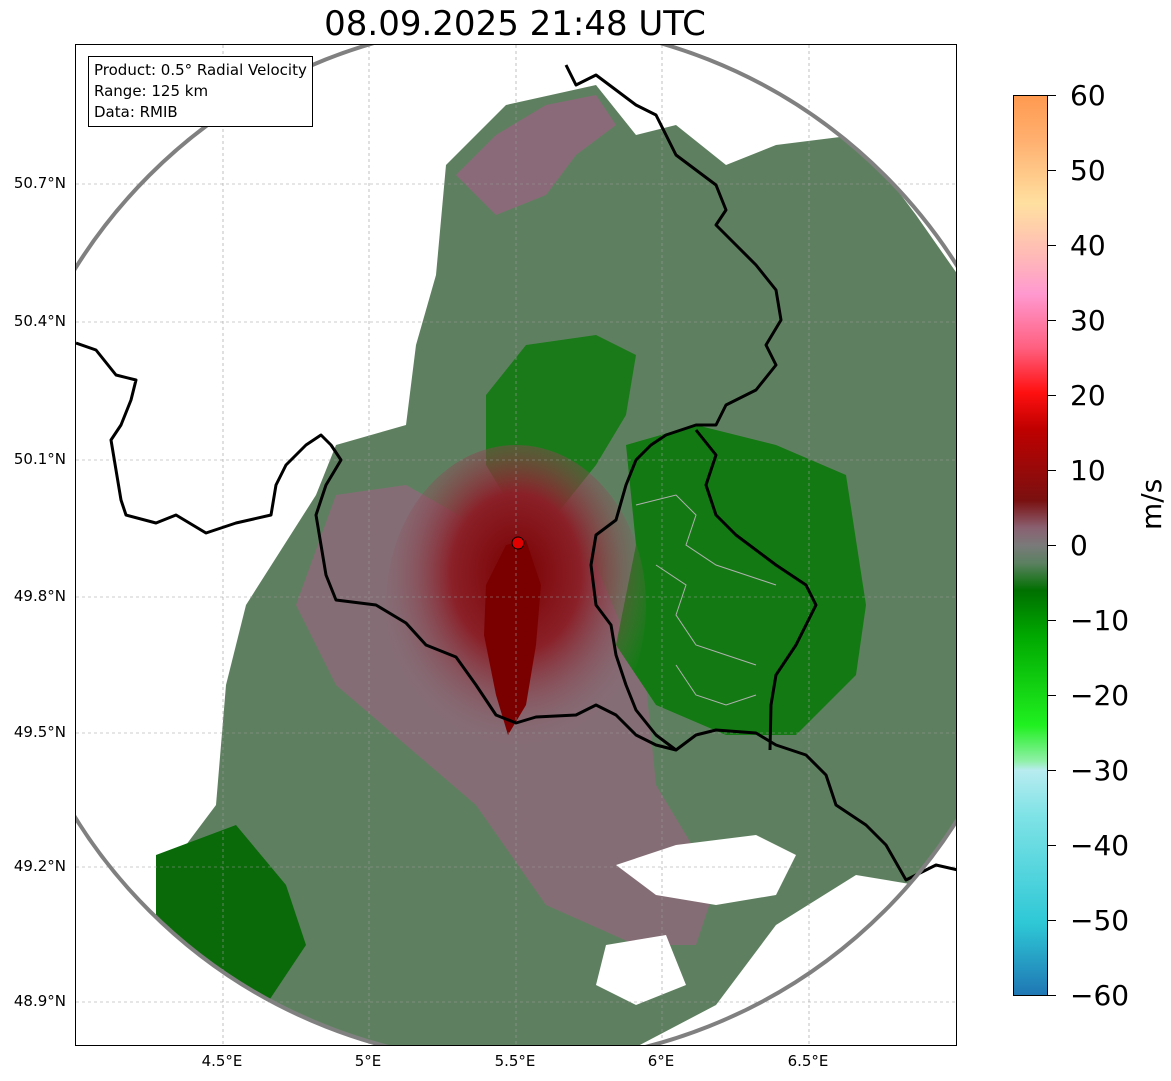 This screenshot has height=1081, width=1171. Describe the element at coordinates (661, 1061) in the screenshot. I see `lon-label: 6°E` at that location.